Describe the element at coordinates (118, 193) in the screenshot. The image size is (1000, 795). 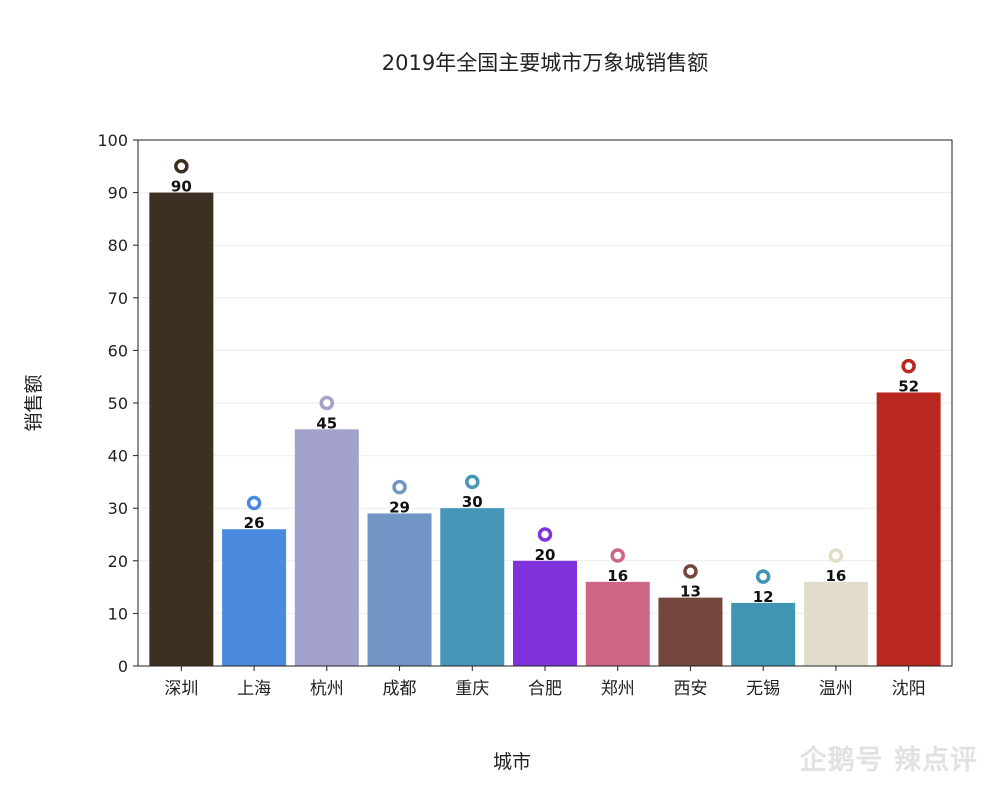
I see `y-tick-label: 90` at that location.